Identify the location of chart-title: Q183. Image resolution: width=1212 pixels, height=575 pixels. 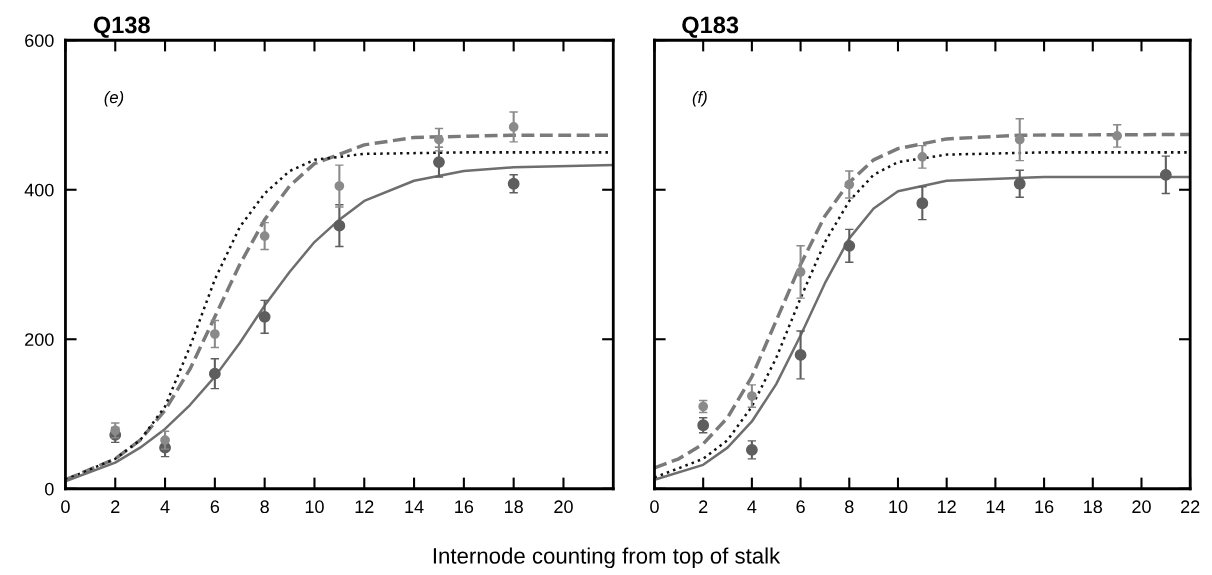
(710, 27).